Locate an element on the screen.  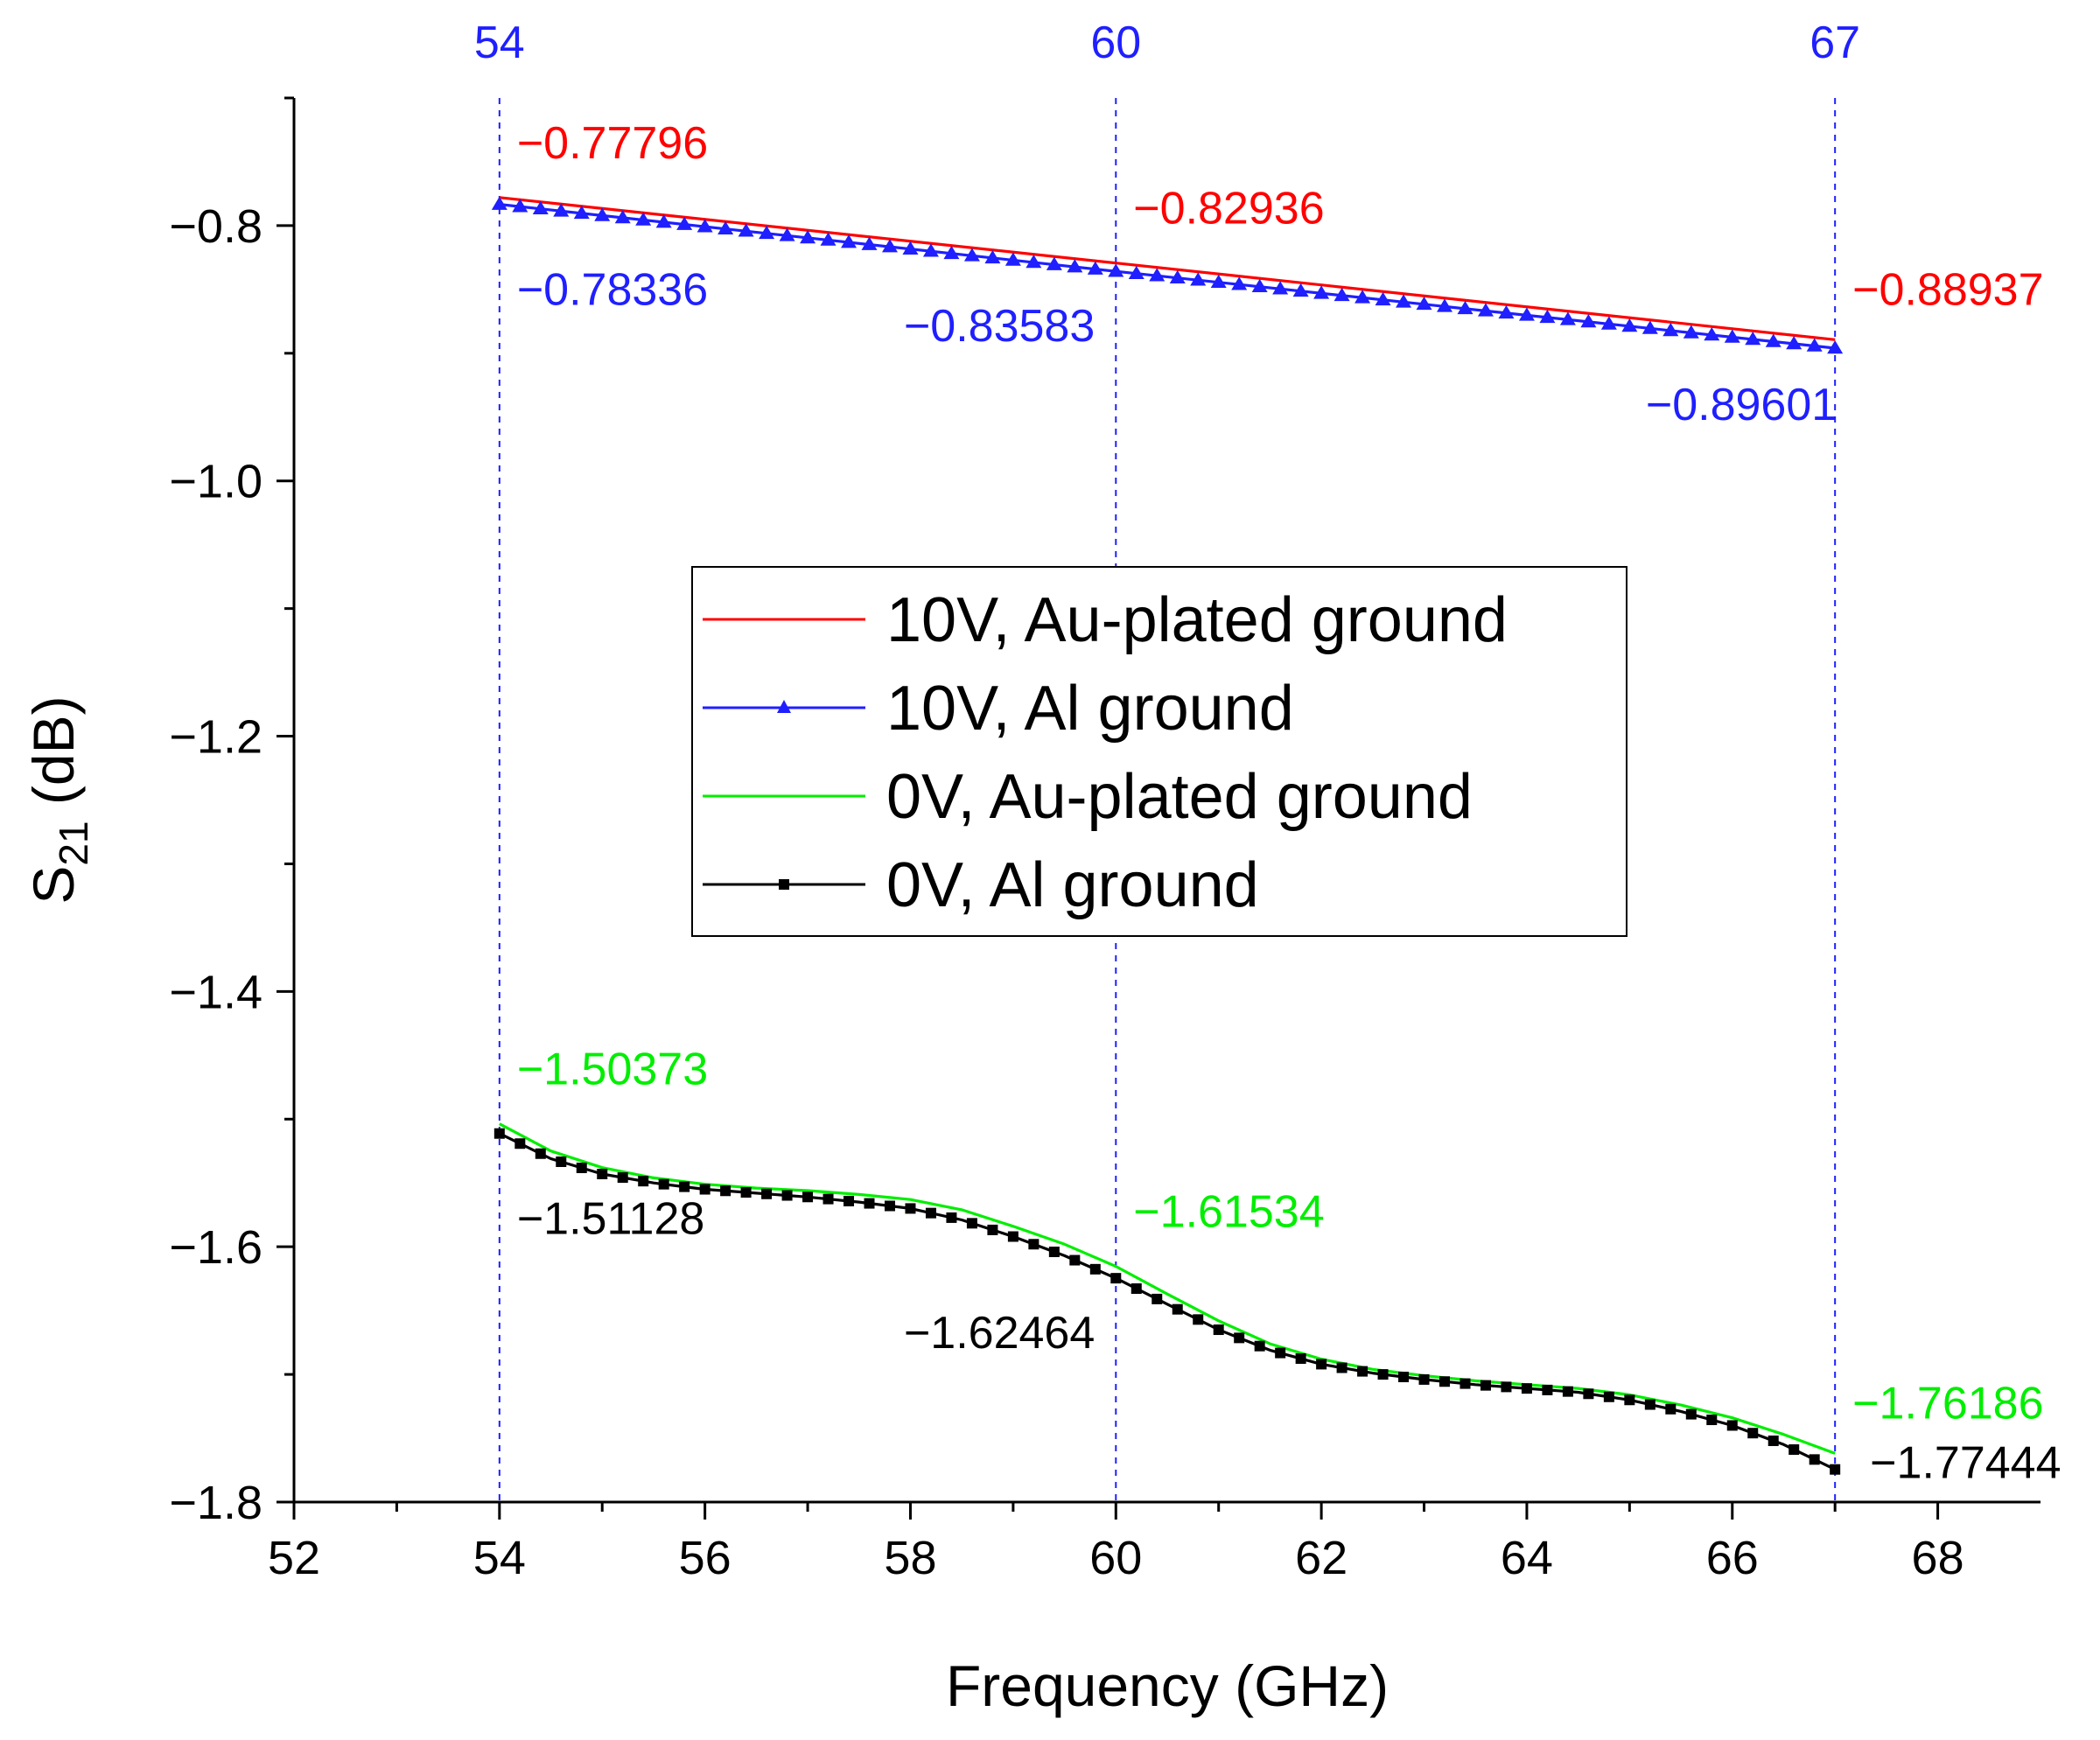
y-tick-label: −0.8 is located at coordinates (215, 226).